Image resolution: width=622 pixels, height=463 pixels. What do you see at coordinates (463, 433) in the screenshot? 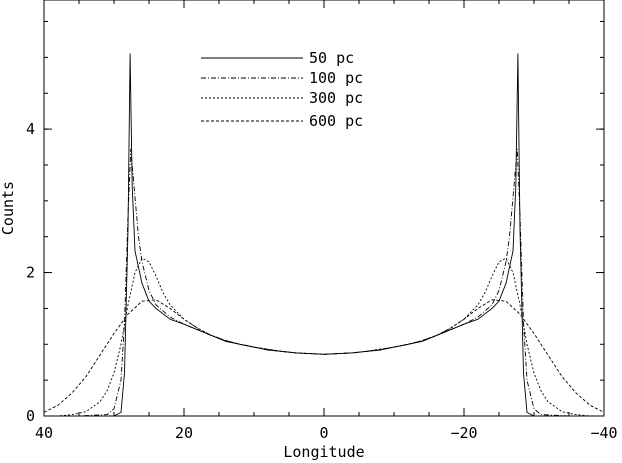
I see `x-tick-label: −20` at bounding box center [463, 433].